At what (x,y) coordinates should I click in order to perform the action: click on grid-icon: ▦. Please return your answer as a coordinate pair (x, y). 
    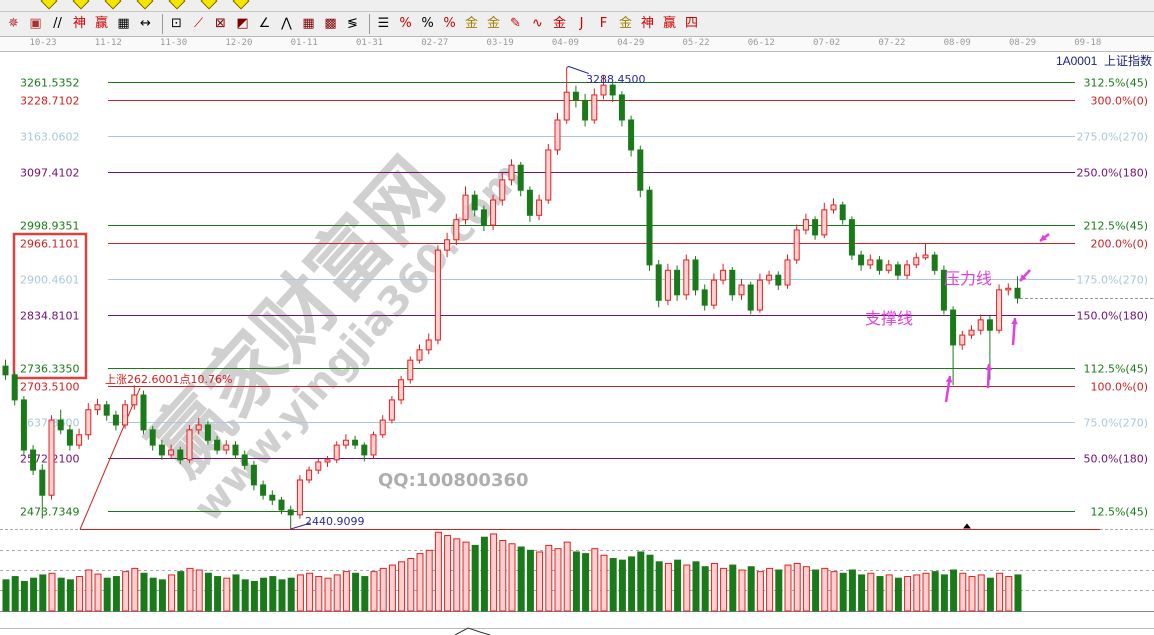
    Looking at the image, I should click on (308, 23).